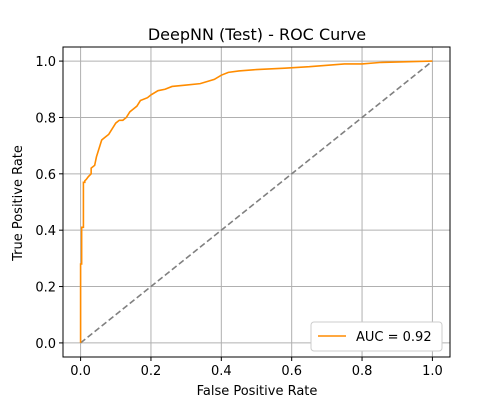  Describe the element at coordinates (257, 391) in the screenshot. I see `x-axis-label: False Positive Rate` at that location.